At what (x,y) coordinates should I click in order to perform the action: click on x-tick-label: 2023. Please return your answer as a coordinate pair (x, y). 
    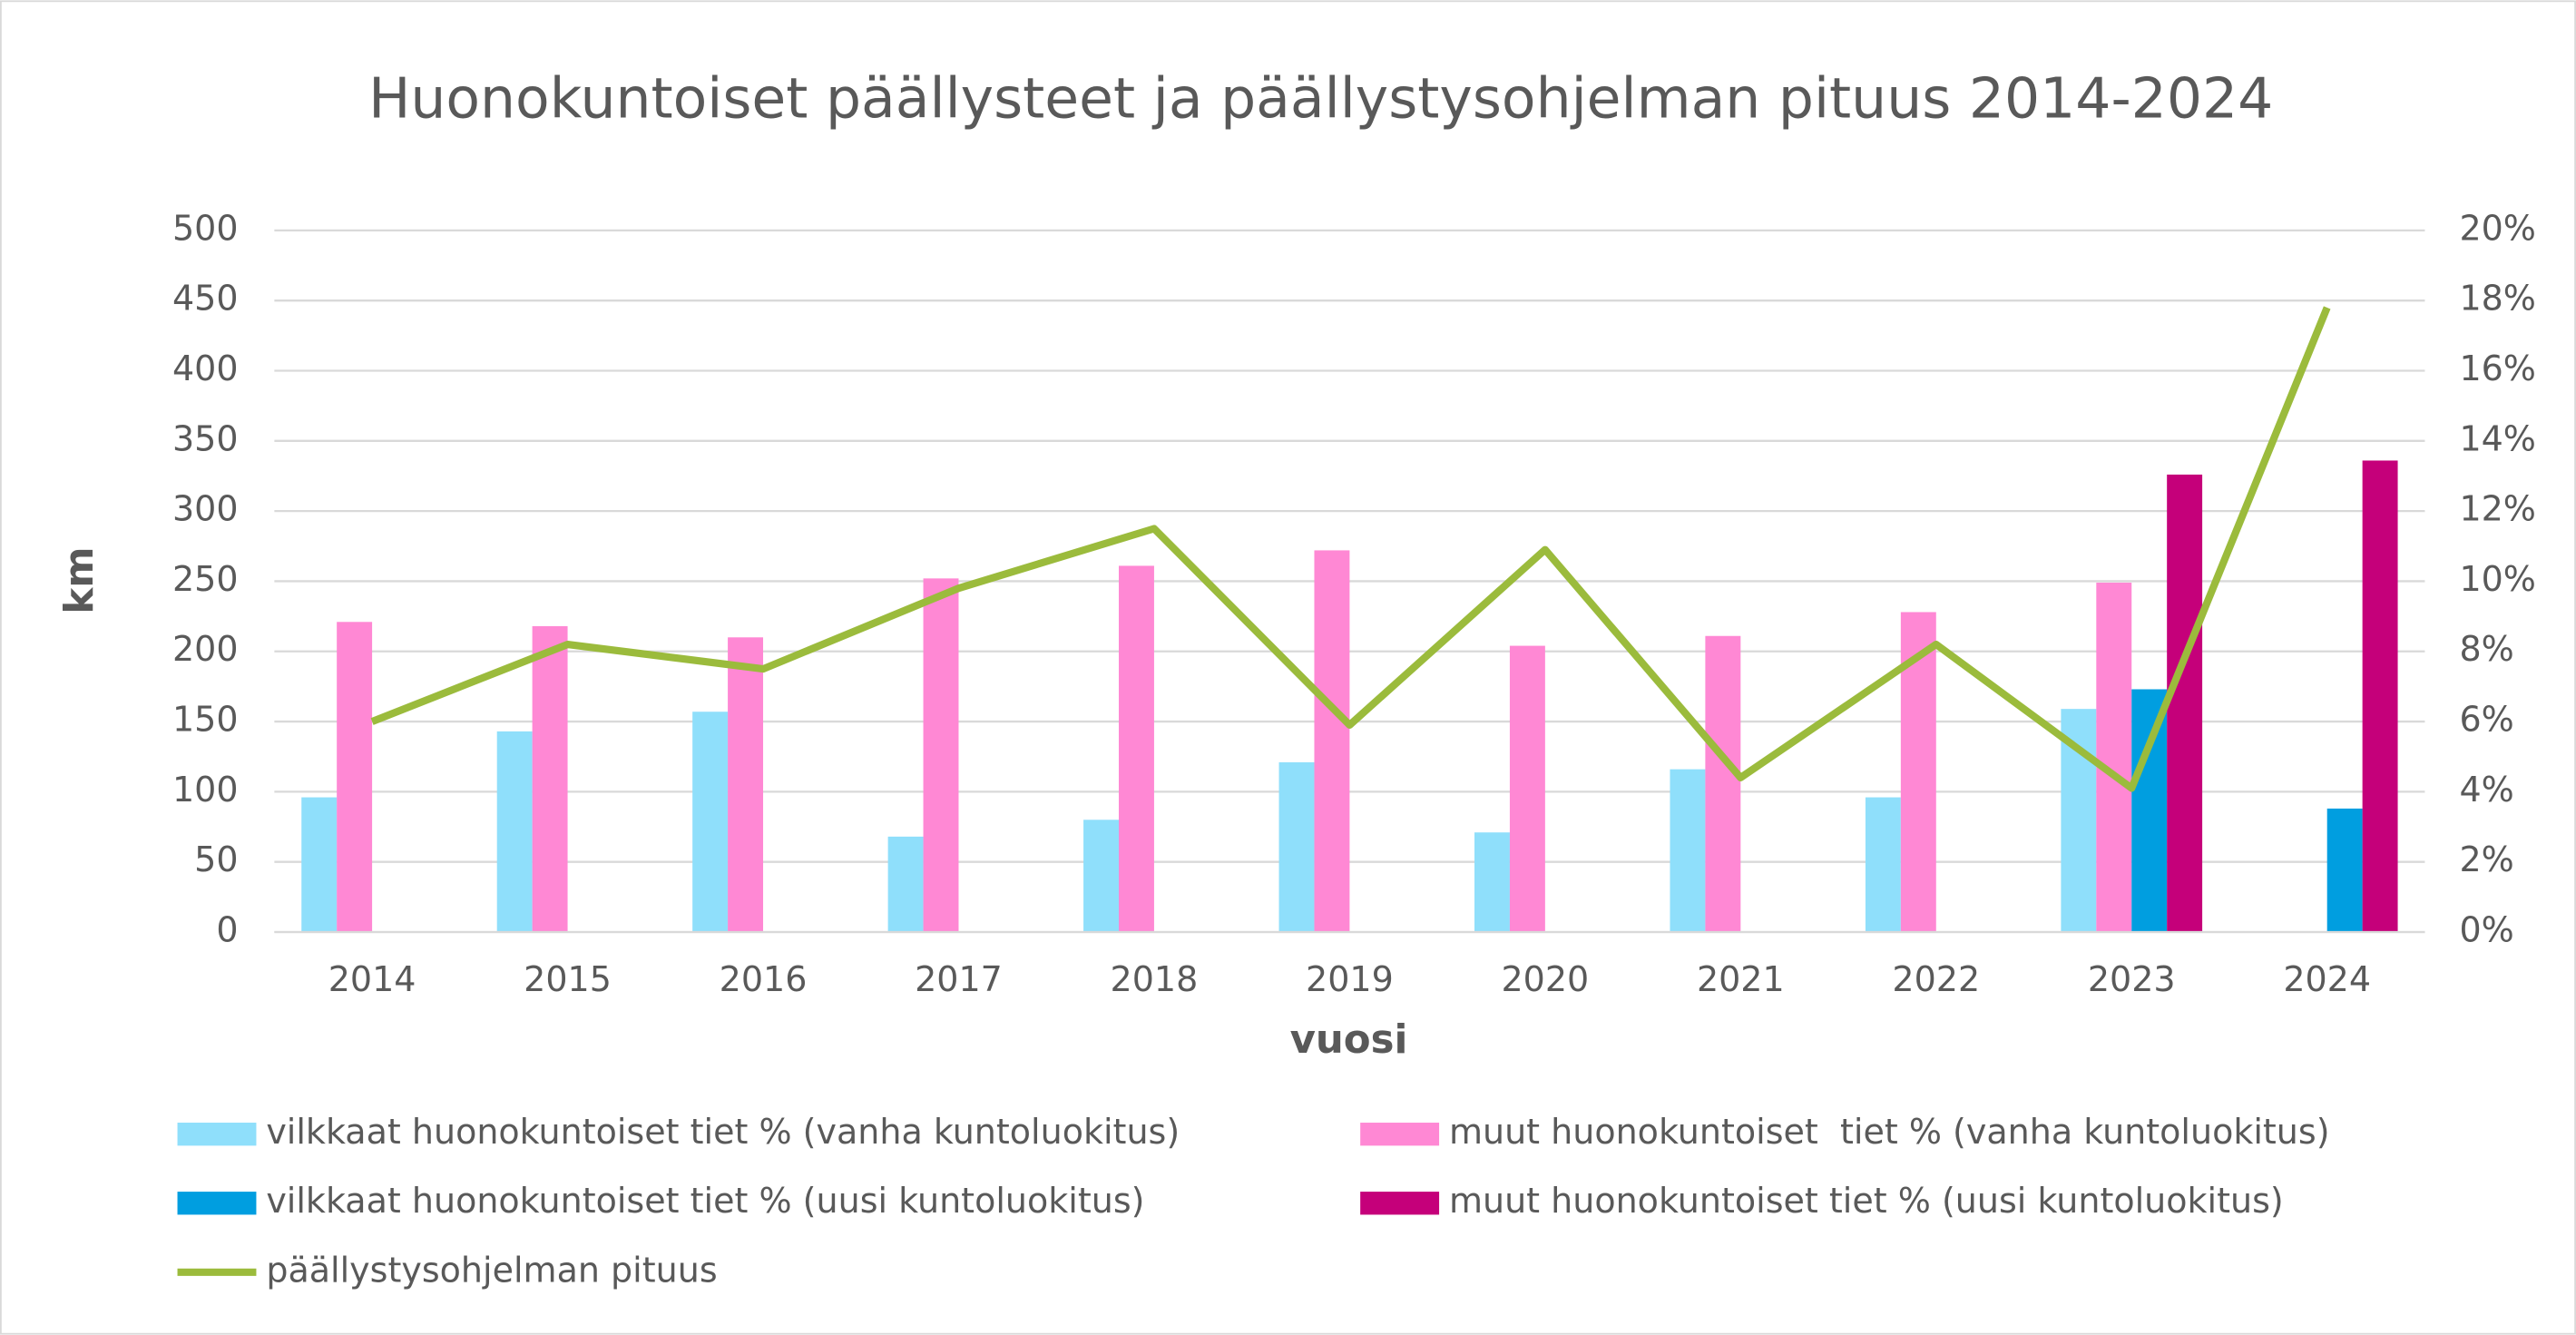
    Looking at the image, I should click on (2132, 979).